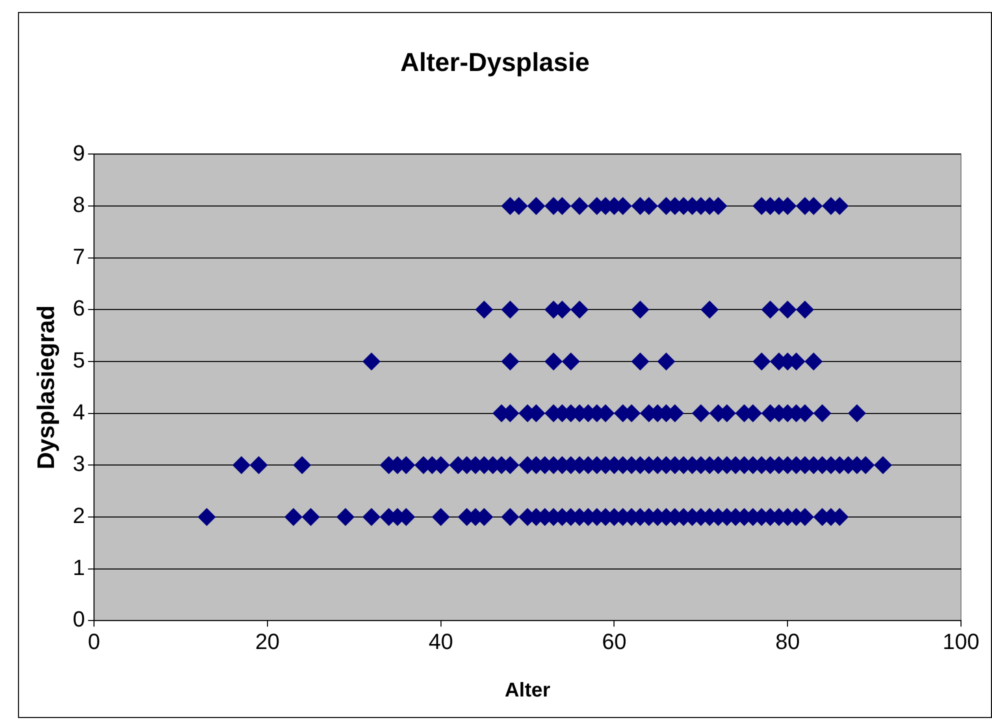 The image size is (992, 720). What do you see at coordinates (79, 308) in the screenshot?
I see `y-tick-label: 6` at bounding box center [79, 308].